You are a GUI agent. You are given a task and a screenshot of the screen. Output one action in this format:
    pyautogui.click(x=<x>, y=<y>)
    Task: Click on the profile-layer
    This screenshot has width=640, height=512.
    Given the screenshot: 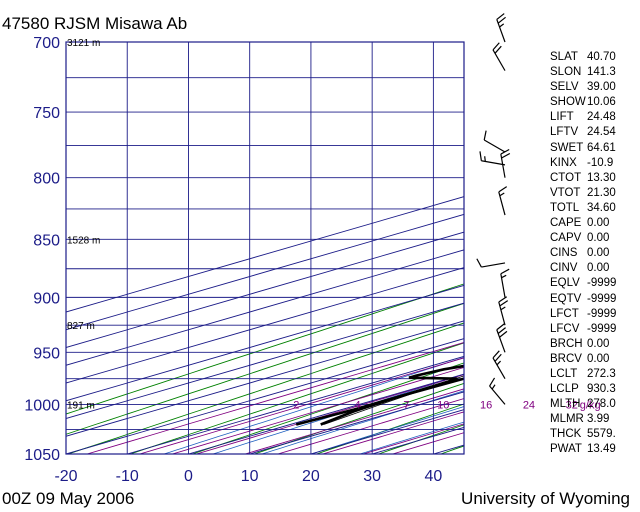 What is the action you would take?
    pyautogui.click(x=379, y=395)
    